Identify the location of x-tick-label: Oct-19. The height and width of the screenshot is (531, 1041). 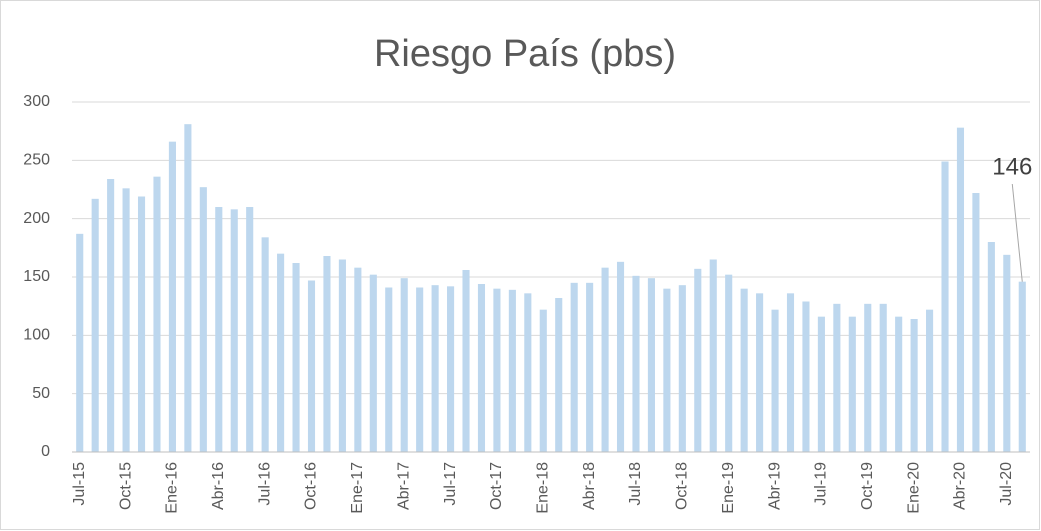
(867, 486).